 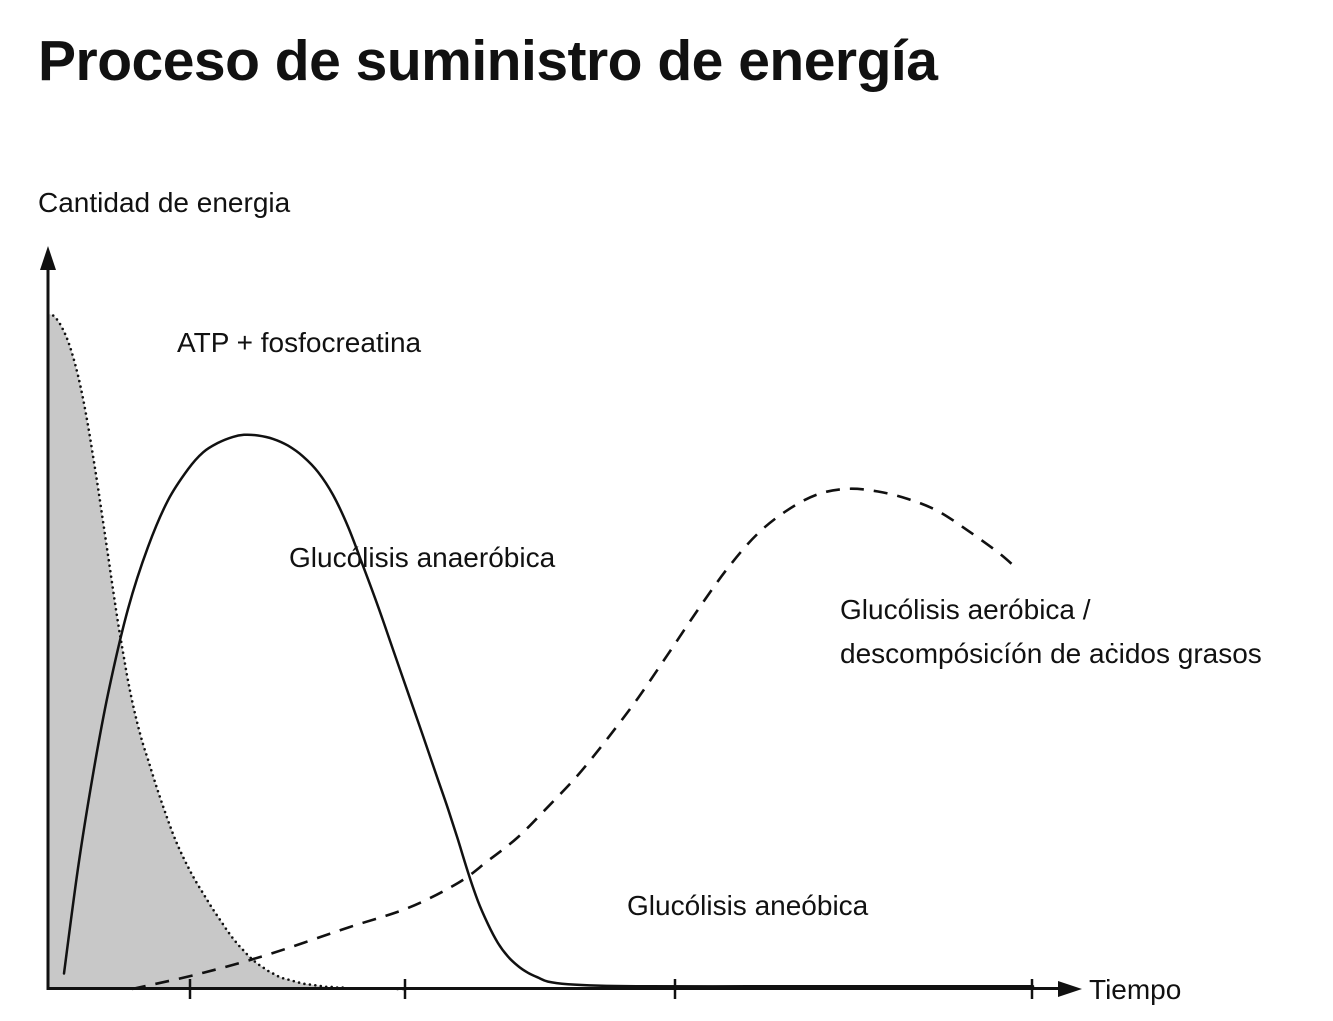 What do you see at coordinates (422, 557) in the screenshot?
I see `label-glucolisis-anaerobica: Glucólisis anaeróbica` at bounding box center [422, 557].